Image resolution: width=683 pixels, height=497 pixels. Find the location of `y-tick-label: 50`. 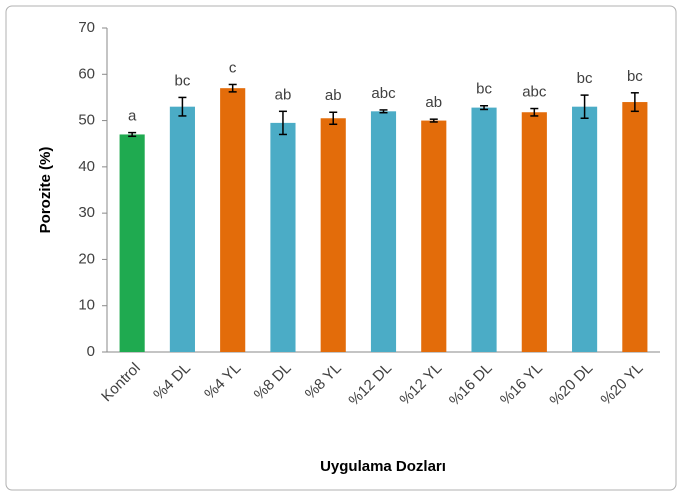

y-tick-label: 50 is located at coordinates (86, 120).